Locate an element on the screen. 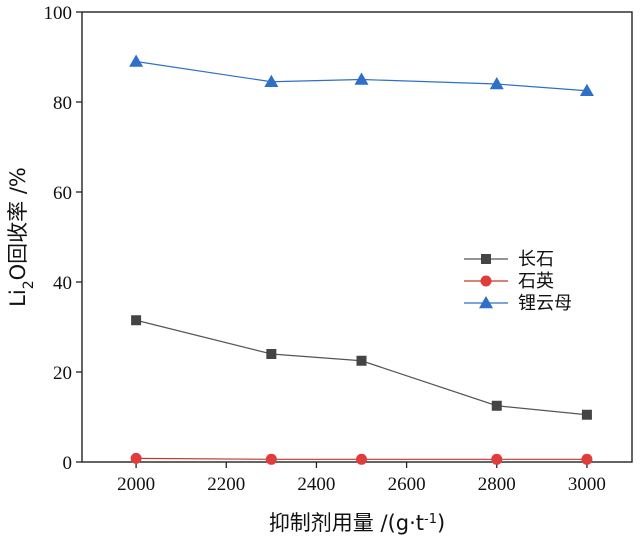 This screenshot has height=541, width=640. y-tick-label: 0 is located at coordinates (68, 463).